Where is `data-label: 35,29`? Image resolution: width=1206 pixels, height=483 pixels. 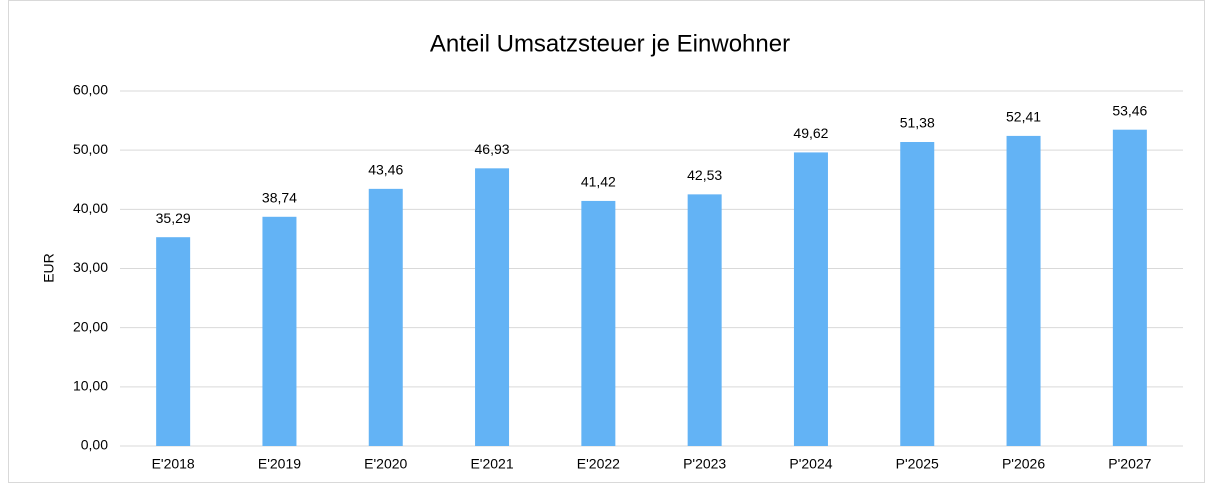
data-label: 35,29 is located at coordinates (173, 218).